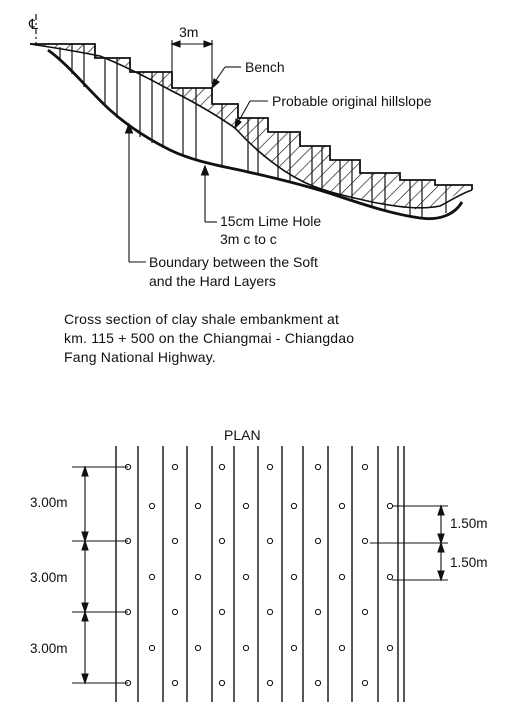 The image size is (520, 722). I want to click on left-dim-3: 3.00m, so click(49, 648).